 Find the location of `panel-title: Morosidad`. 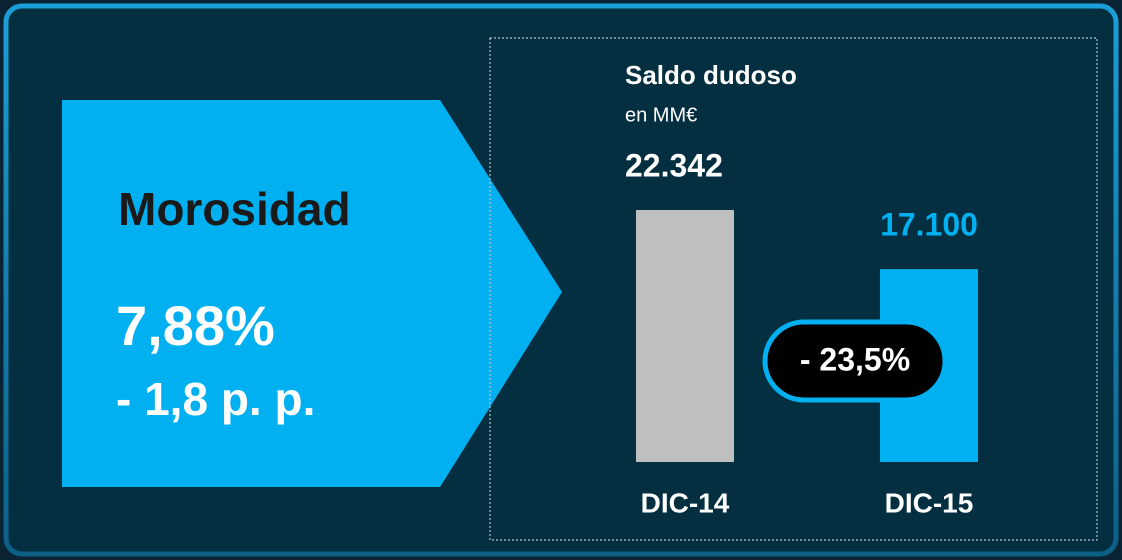

panel-title: Morosidad is located at coordinates (234, 209).